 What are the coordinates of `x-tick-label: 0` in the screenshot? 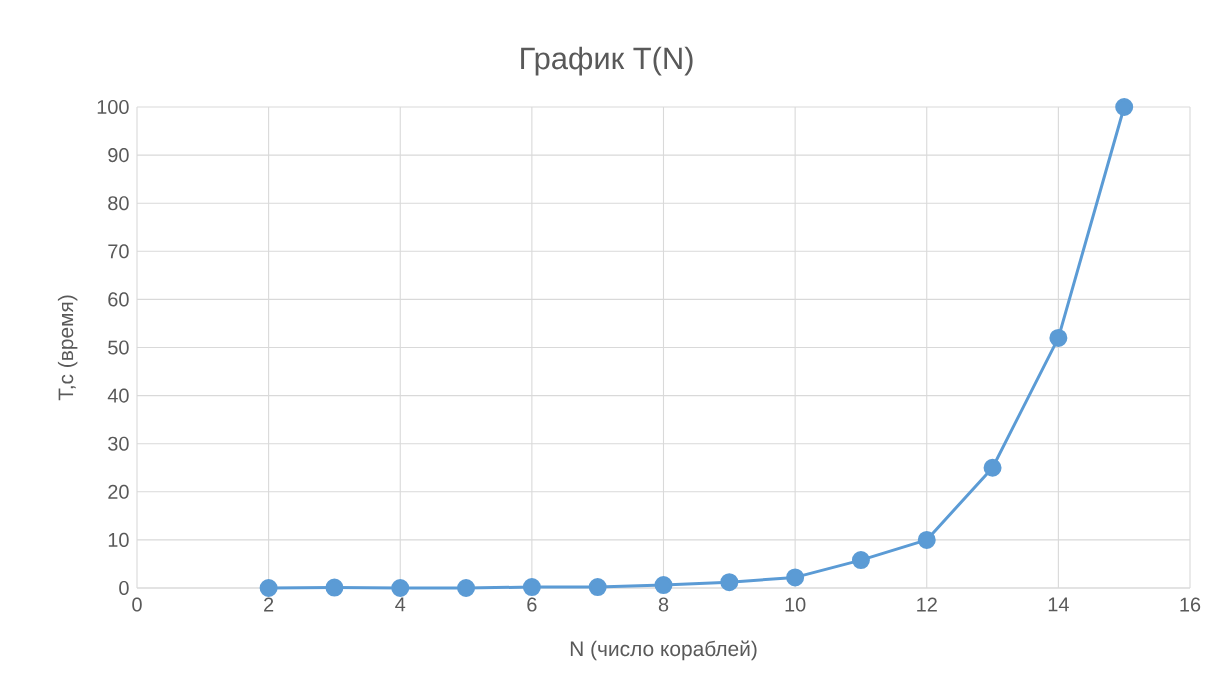 It's located at (137, 604).